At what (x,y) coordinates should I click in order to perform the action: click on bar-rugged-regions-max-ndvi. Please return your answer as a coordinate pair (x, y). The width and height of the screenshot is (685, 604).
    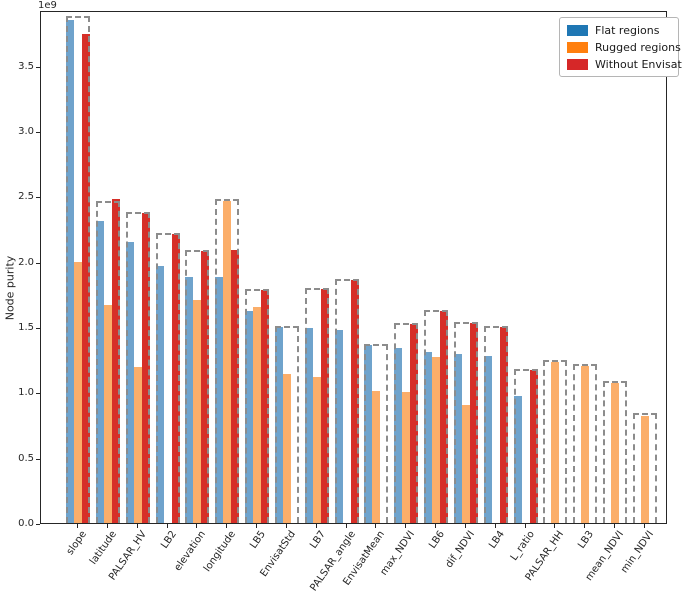
    Looking at the image, I should click on (406, 457).